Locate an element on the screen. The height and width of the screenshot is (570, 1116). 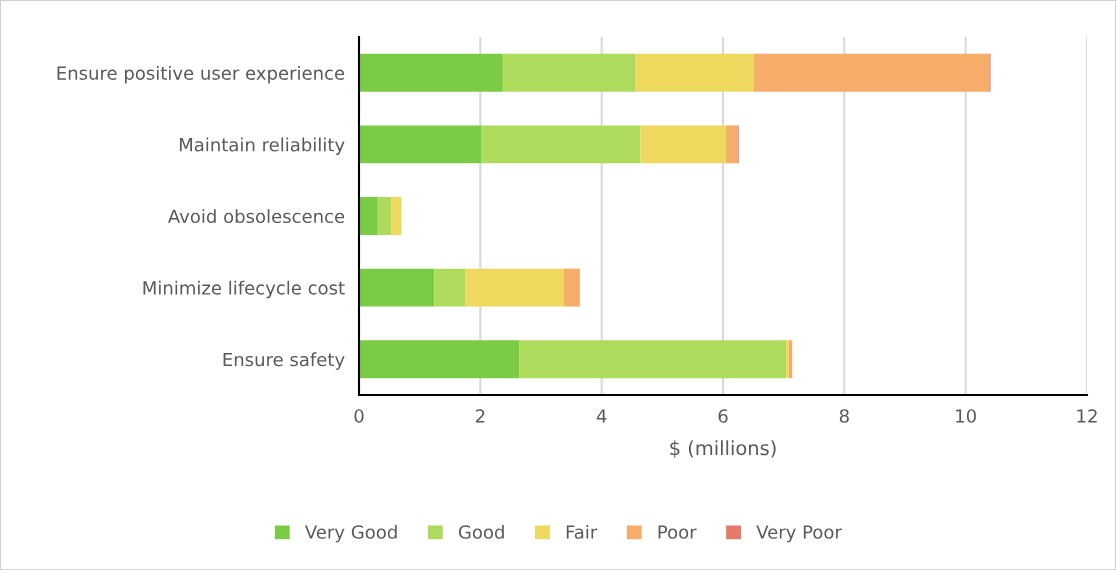
y-tick-label: Maintain reliability is located at coordinates (262, 146).